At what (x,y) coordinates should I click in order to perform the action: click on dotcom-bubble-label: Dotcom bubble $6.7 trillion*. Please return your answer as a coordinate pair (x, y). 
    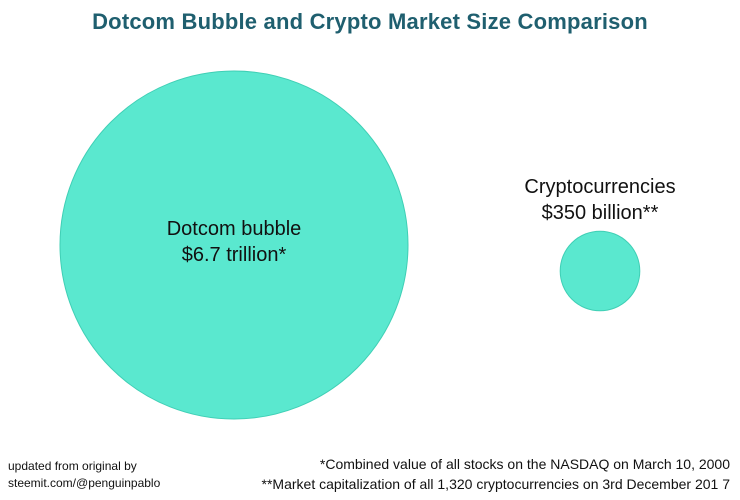
    Looking at the image, I should click on (234, 242).